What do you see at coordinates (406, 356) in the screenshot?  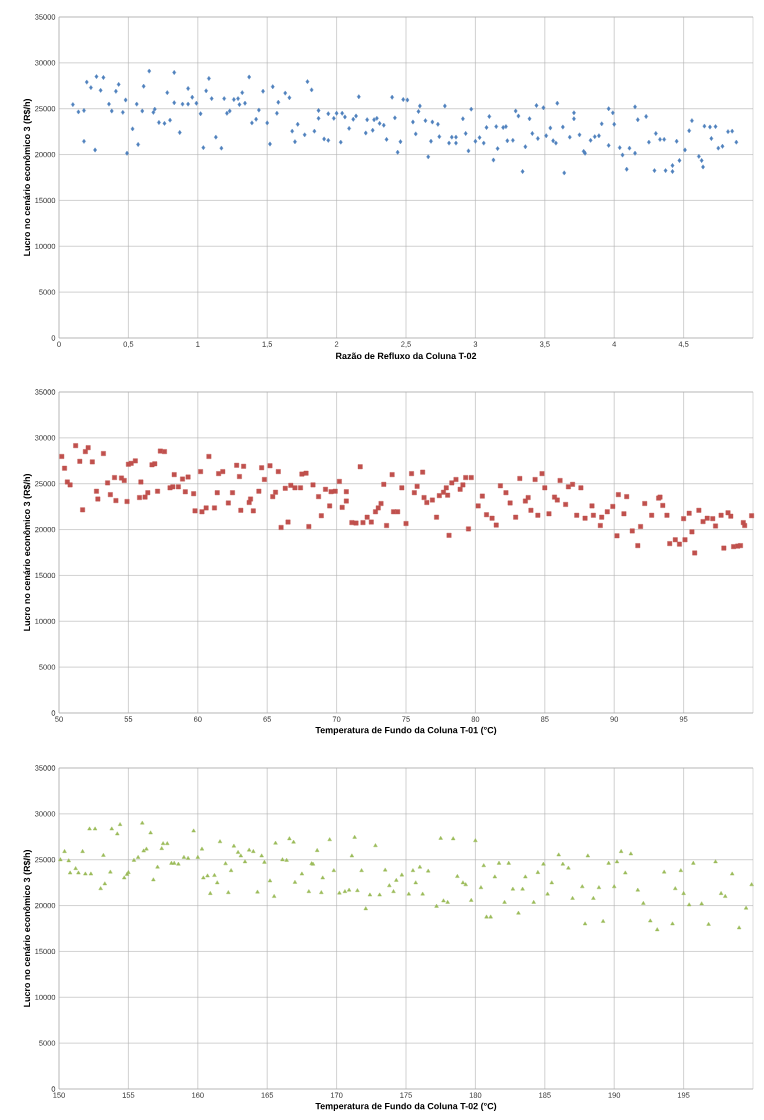 I see `x-axis-title: Razão de Refluxo da Coluna T-02` at bounding box center [406, 356].